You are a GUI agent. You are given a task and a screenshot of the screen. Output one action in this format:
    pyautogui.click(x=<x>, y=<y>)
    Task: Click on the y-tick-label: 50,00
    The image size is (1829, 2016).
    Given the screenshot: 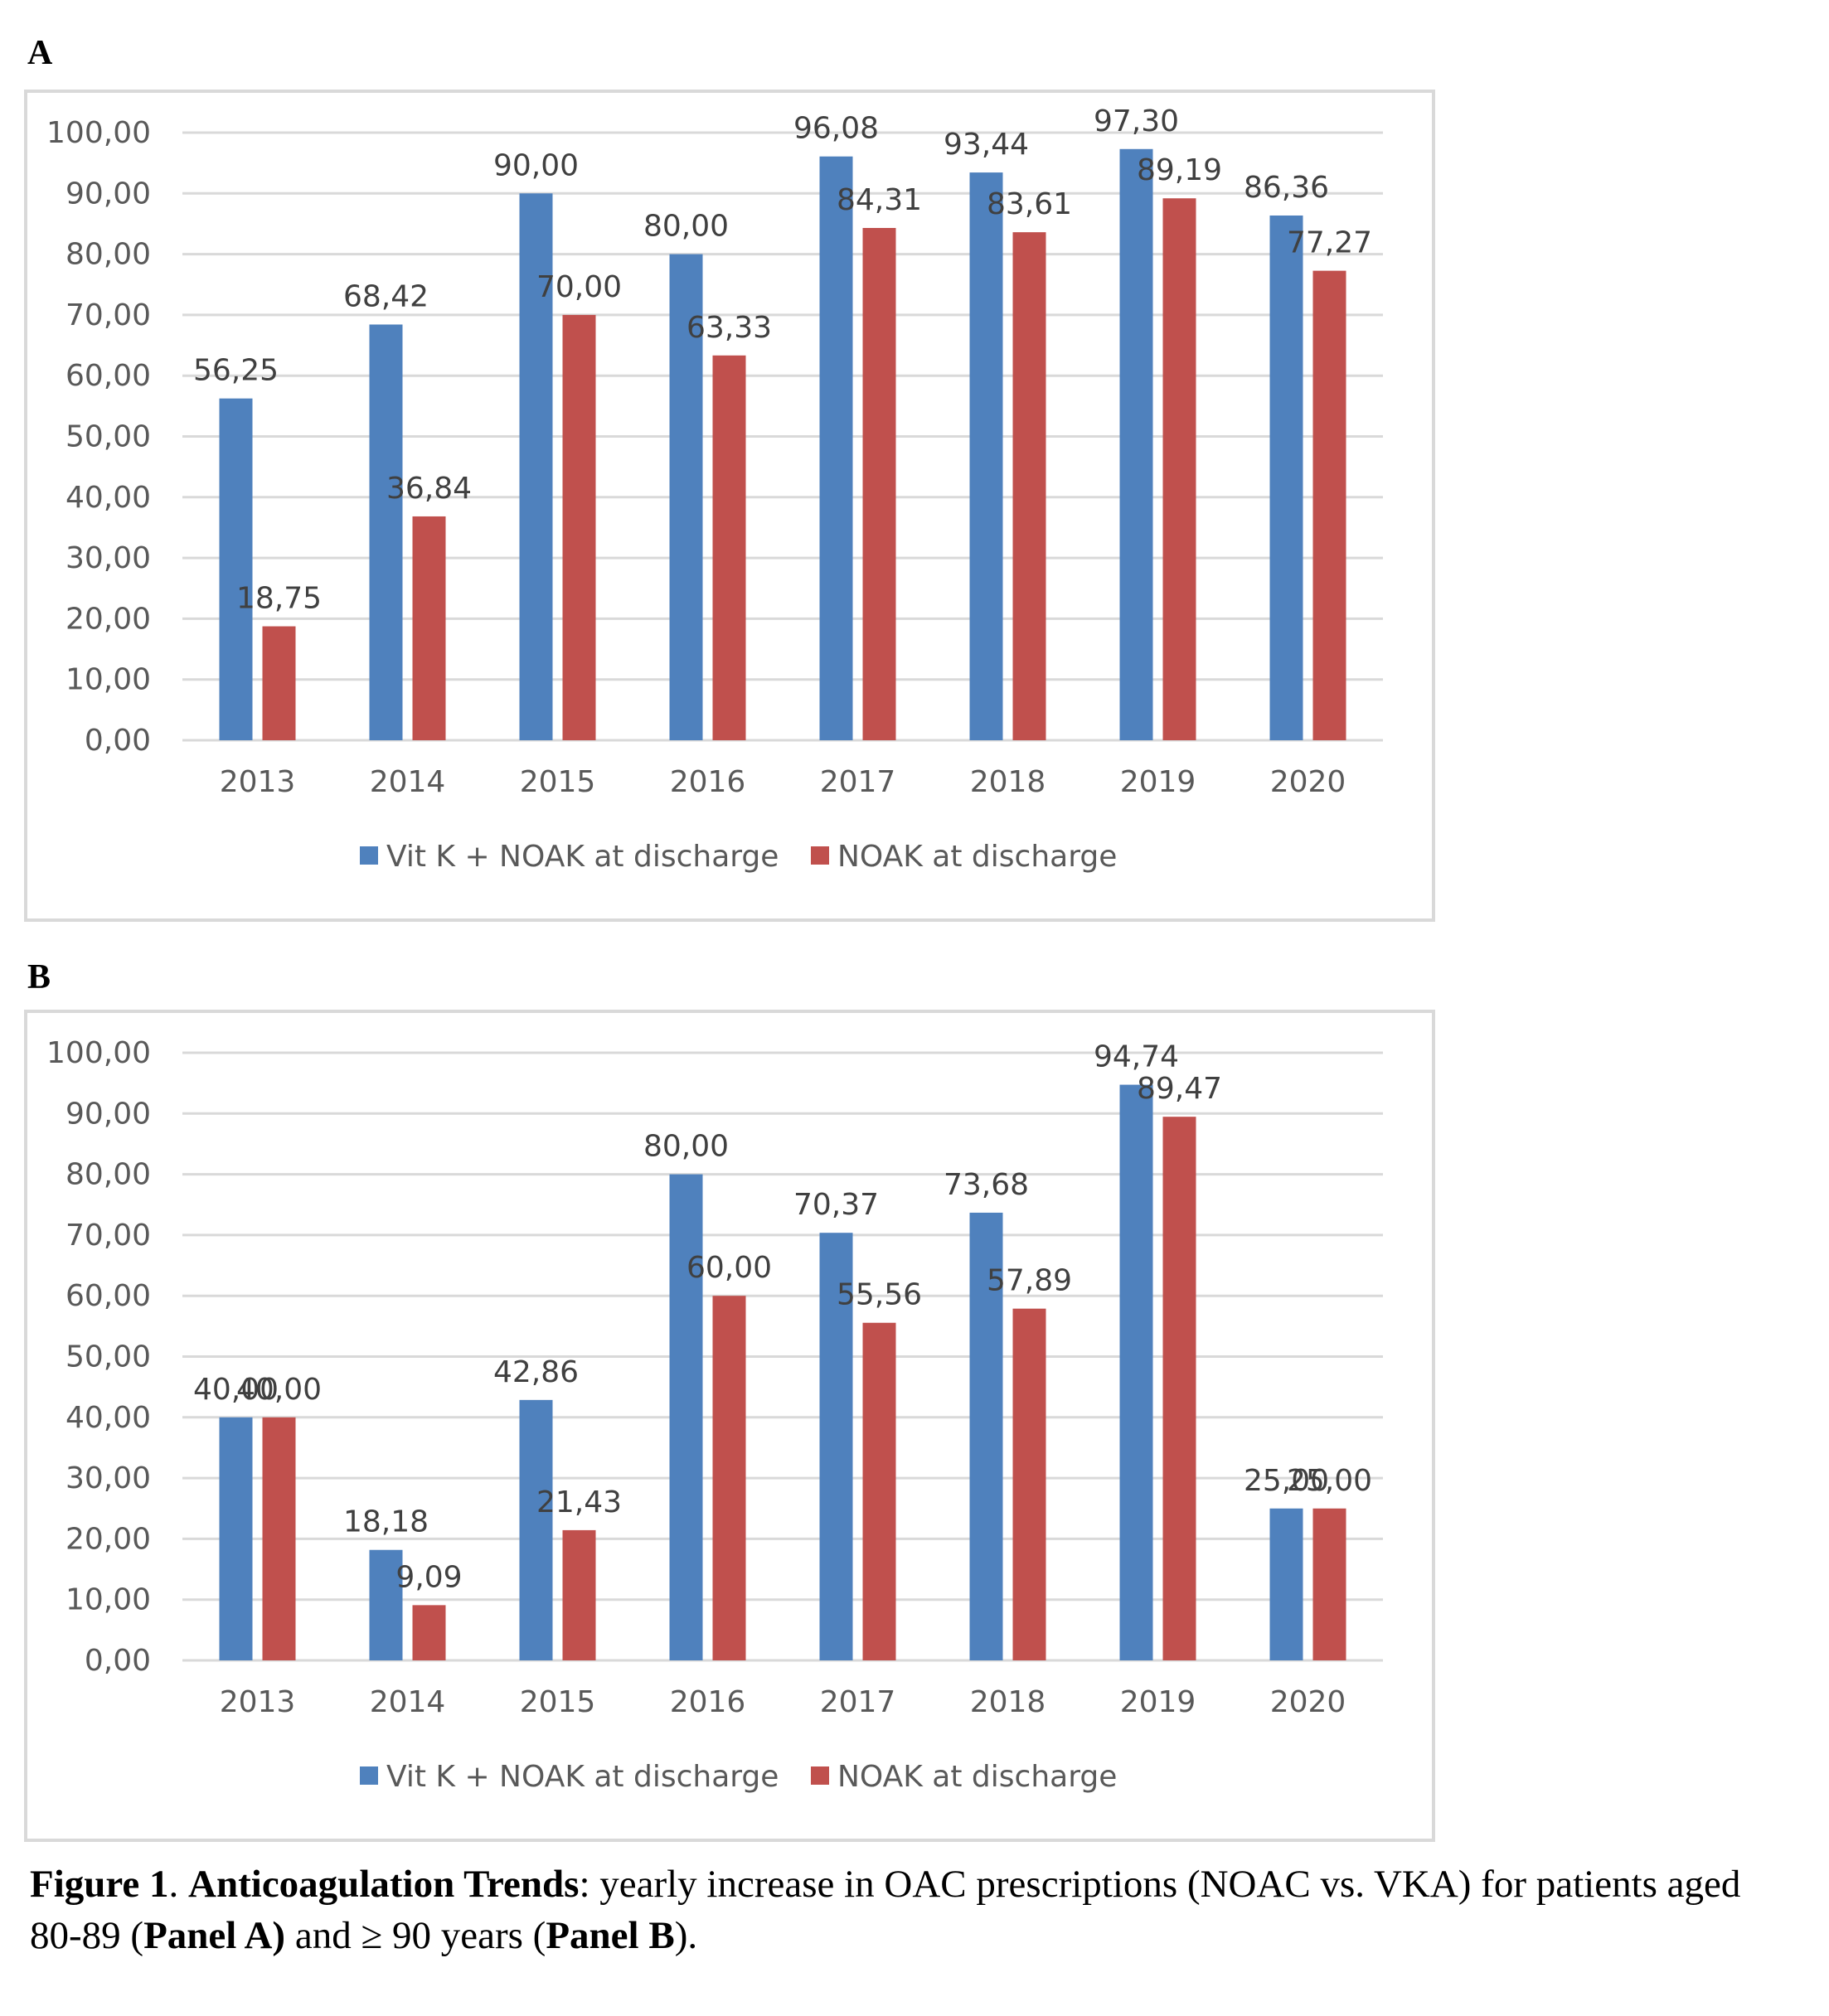 What is the action you would take?
    pyautogui.click(x=108, y=1357)
    